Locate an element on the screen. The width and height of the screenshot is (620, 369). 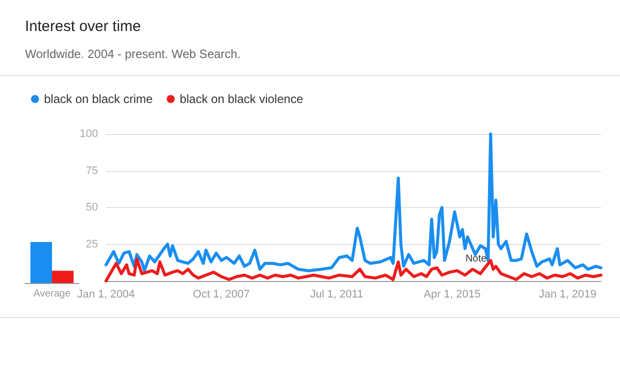
x-tick-label: Apr 1, 2015 is located at coordinates (452, 294).